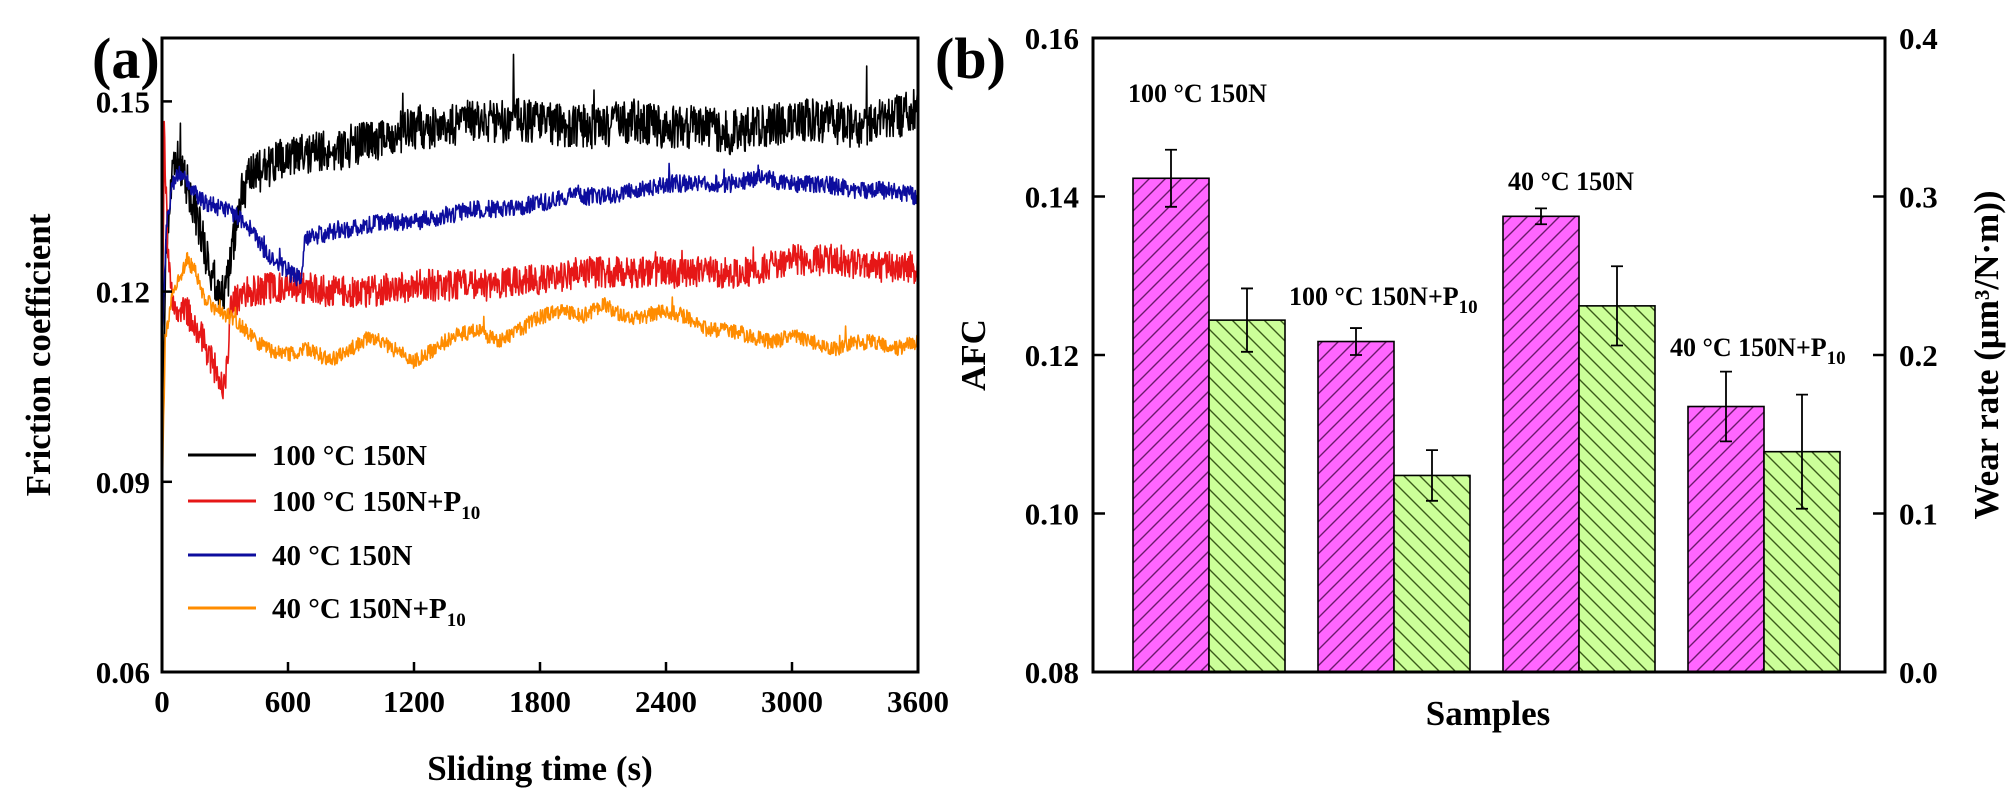 Image resolution: width=2014 pixels, height=803 pixels. Describe the element at coordinates (970, 58) in the screenshot. I see `panel-b-label: (b)` at that location.